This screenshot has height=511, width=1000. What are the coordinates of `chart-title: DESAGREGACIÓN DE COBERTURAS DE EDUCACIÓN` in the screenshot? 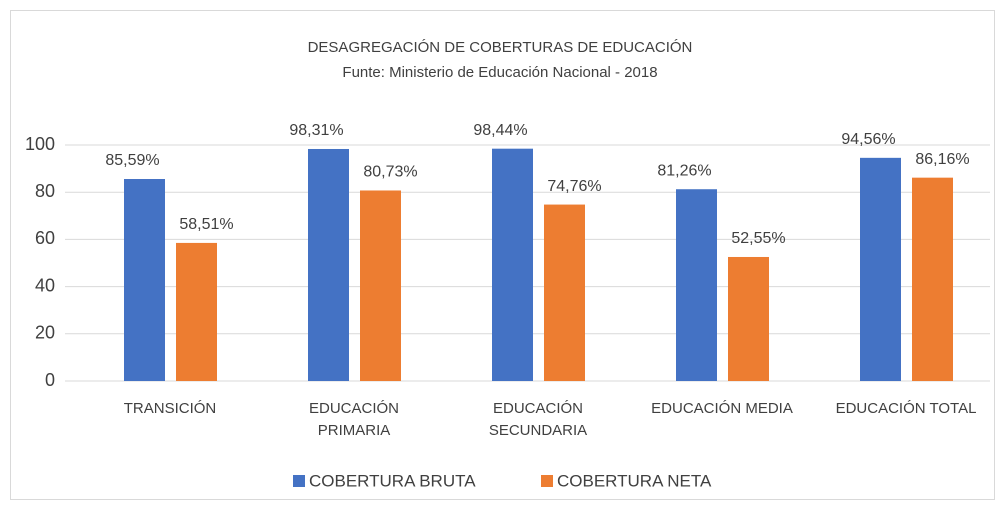 It's located at (500, 47).